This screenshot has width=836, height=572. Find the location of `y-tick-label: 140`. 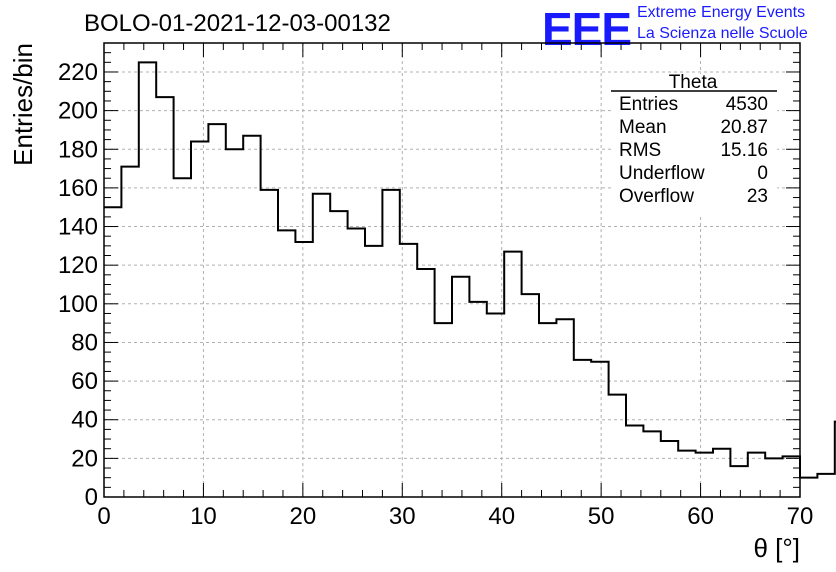

y-tick-label: 140 is located at coordinates (78, 227).